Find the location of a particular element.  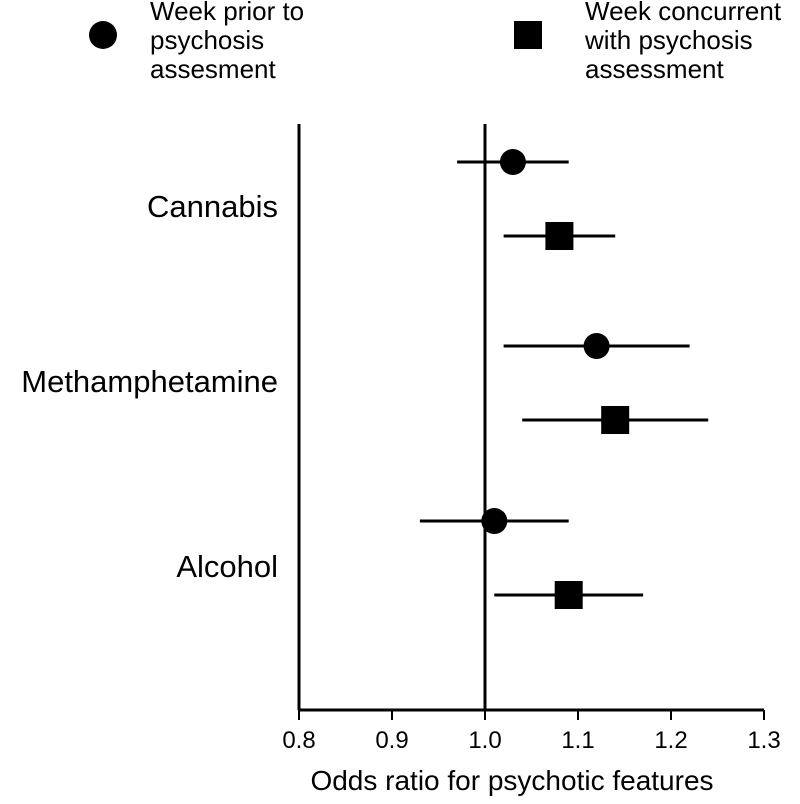

x-tick-label: 1.1 is located at coordinates (577, 740).